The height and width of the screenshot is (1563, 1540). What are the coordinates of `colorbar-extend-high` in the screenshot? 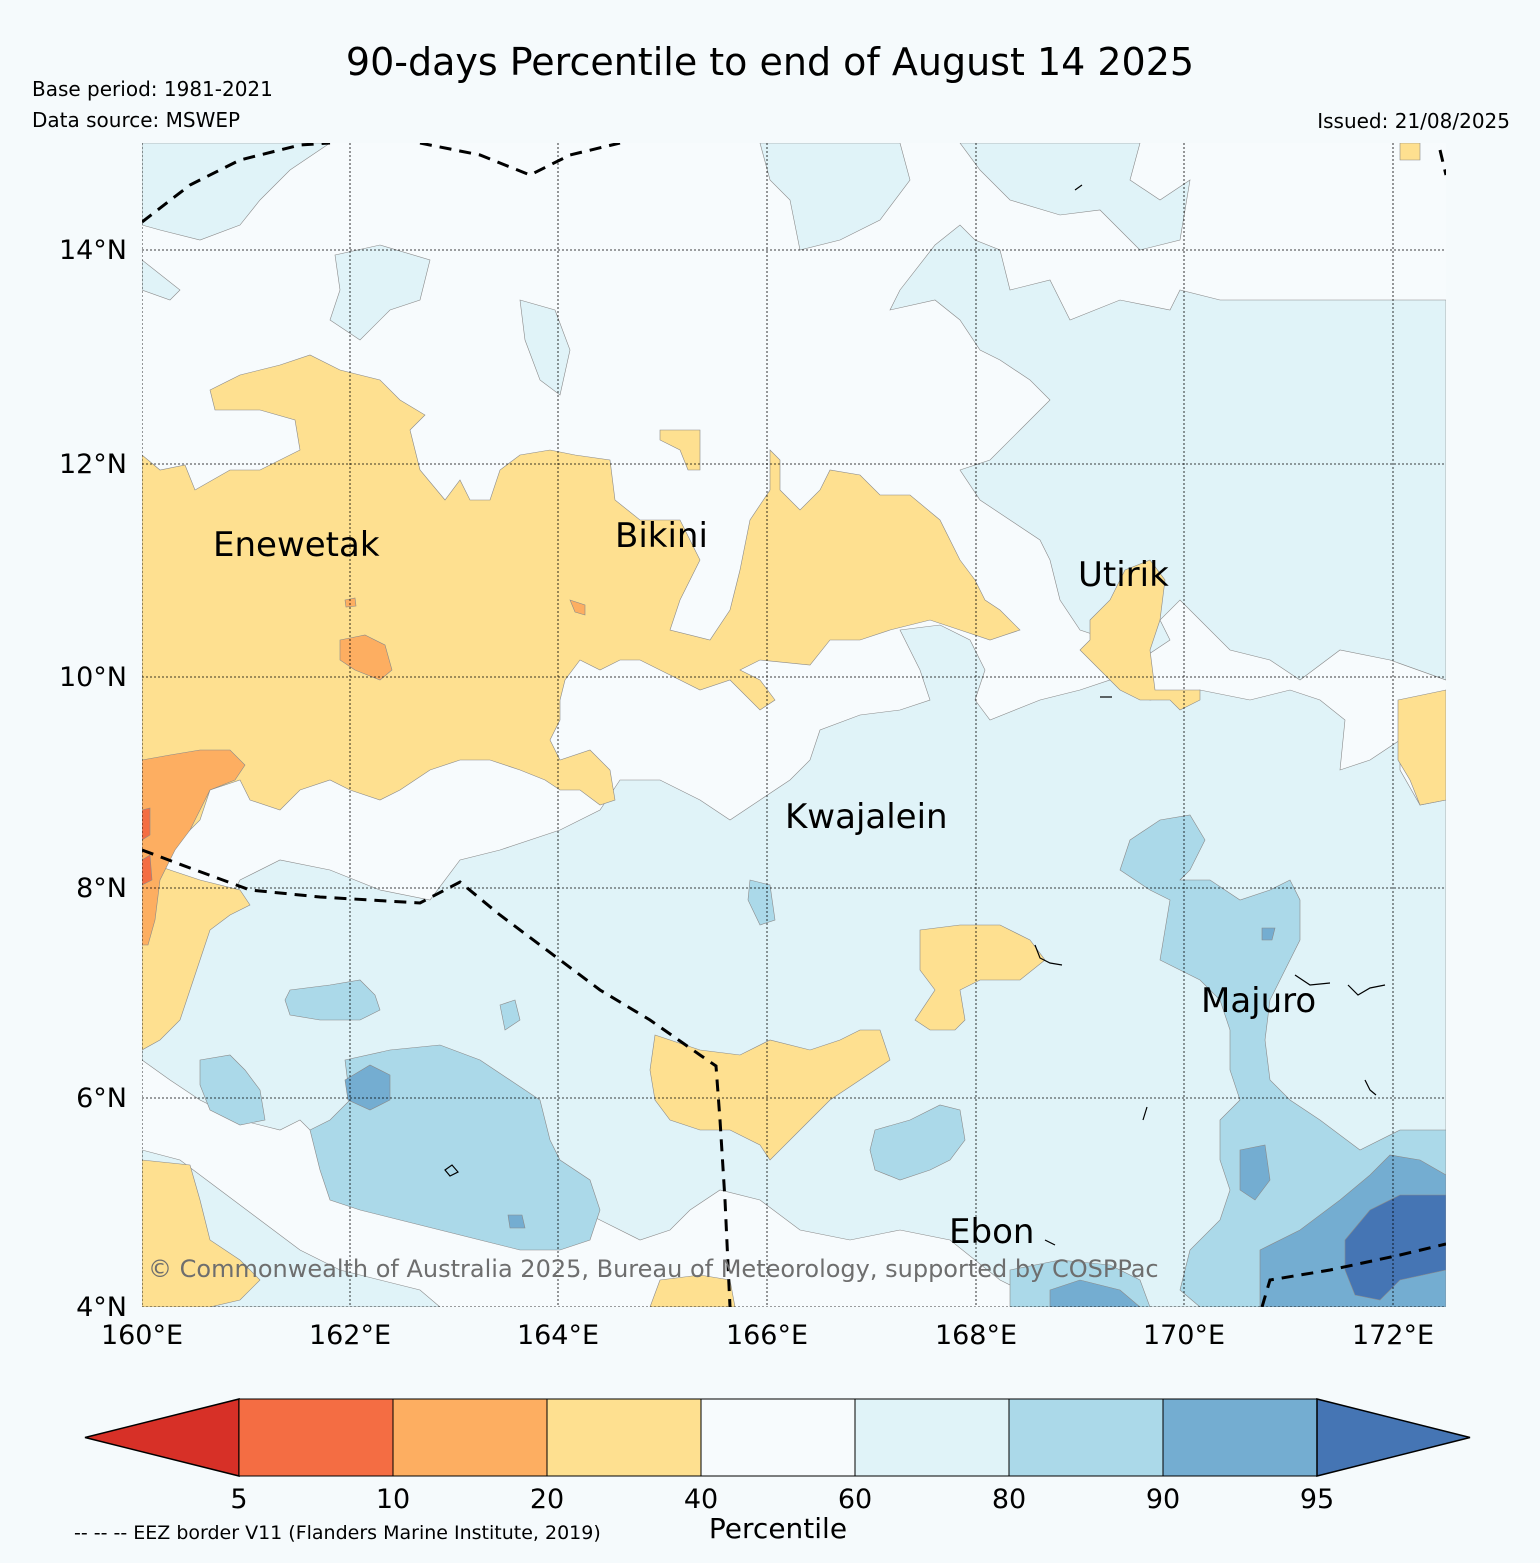 It's located at (1393, 1437).